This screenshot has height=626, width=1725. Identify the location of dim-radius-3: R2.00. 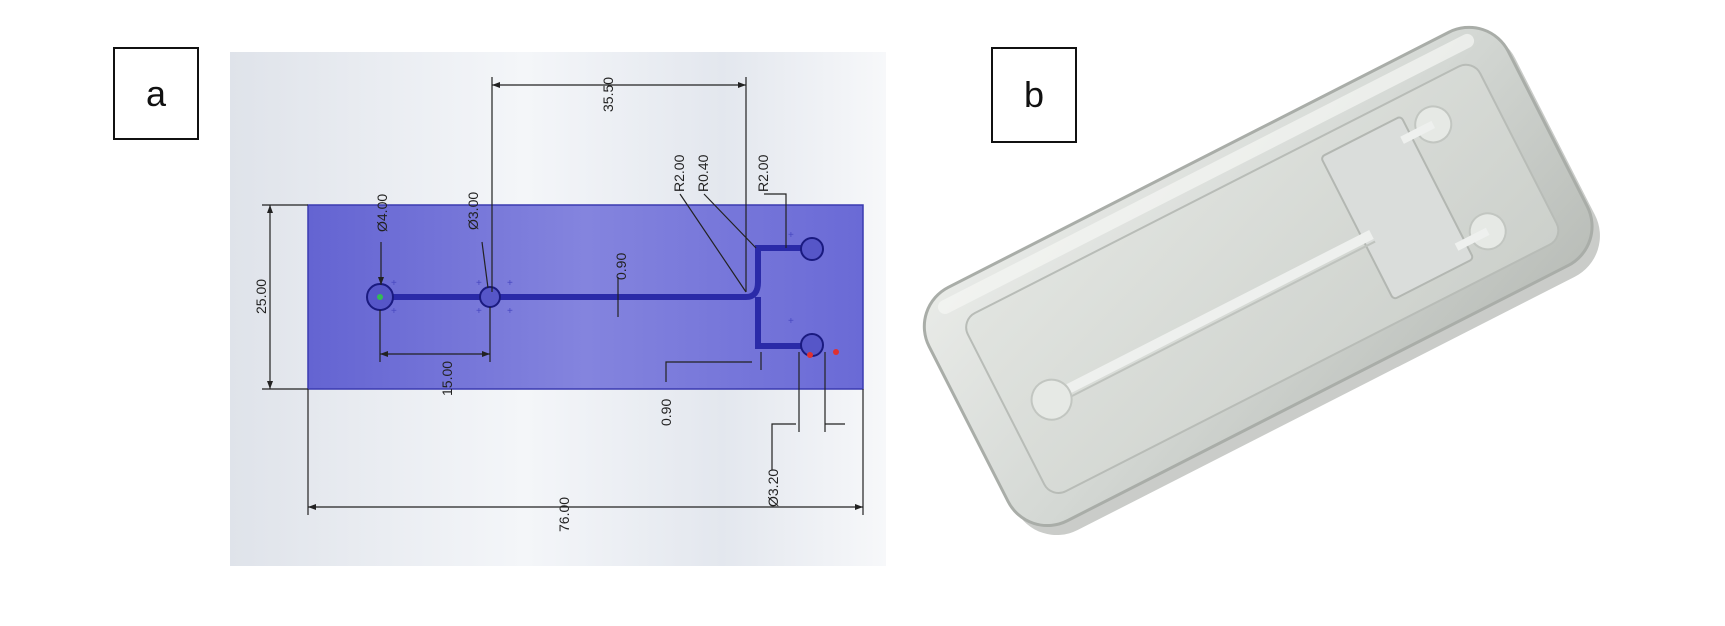
(763, 173).